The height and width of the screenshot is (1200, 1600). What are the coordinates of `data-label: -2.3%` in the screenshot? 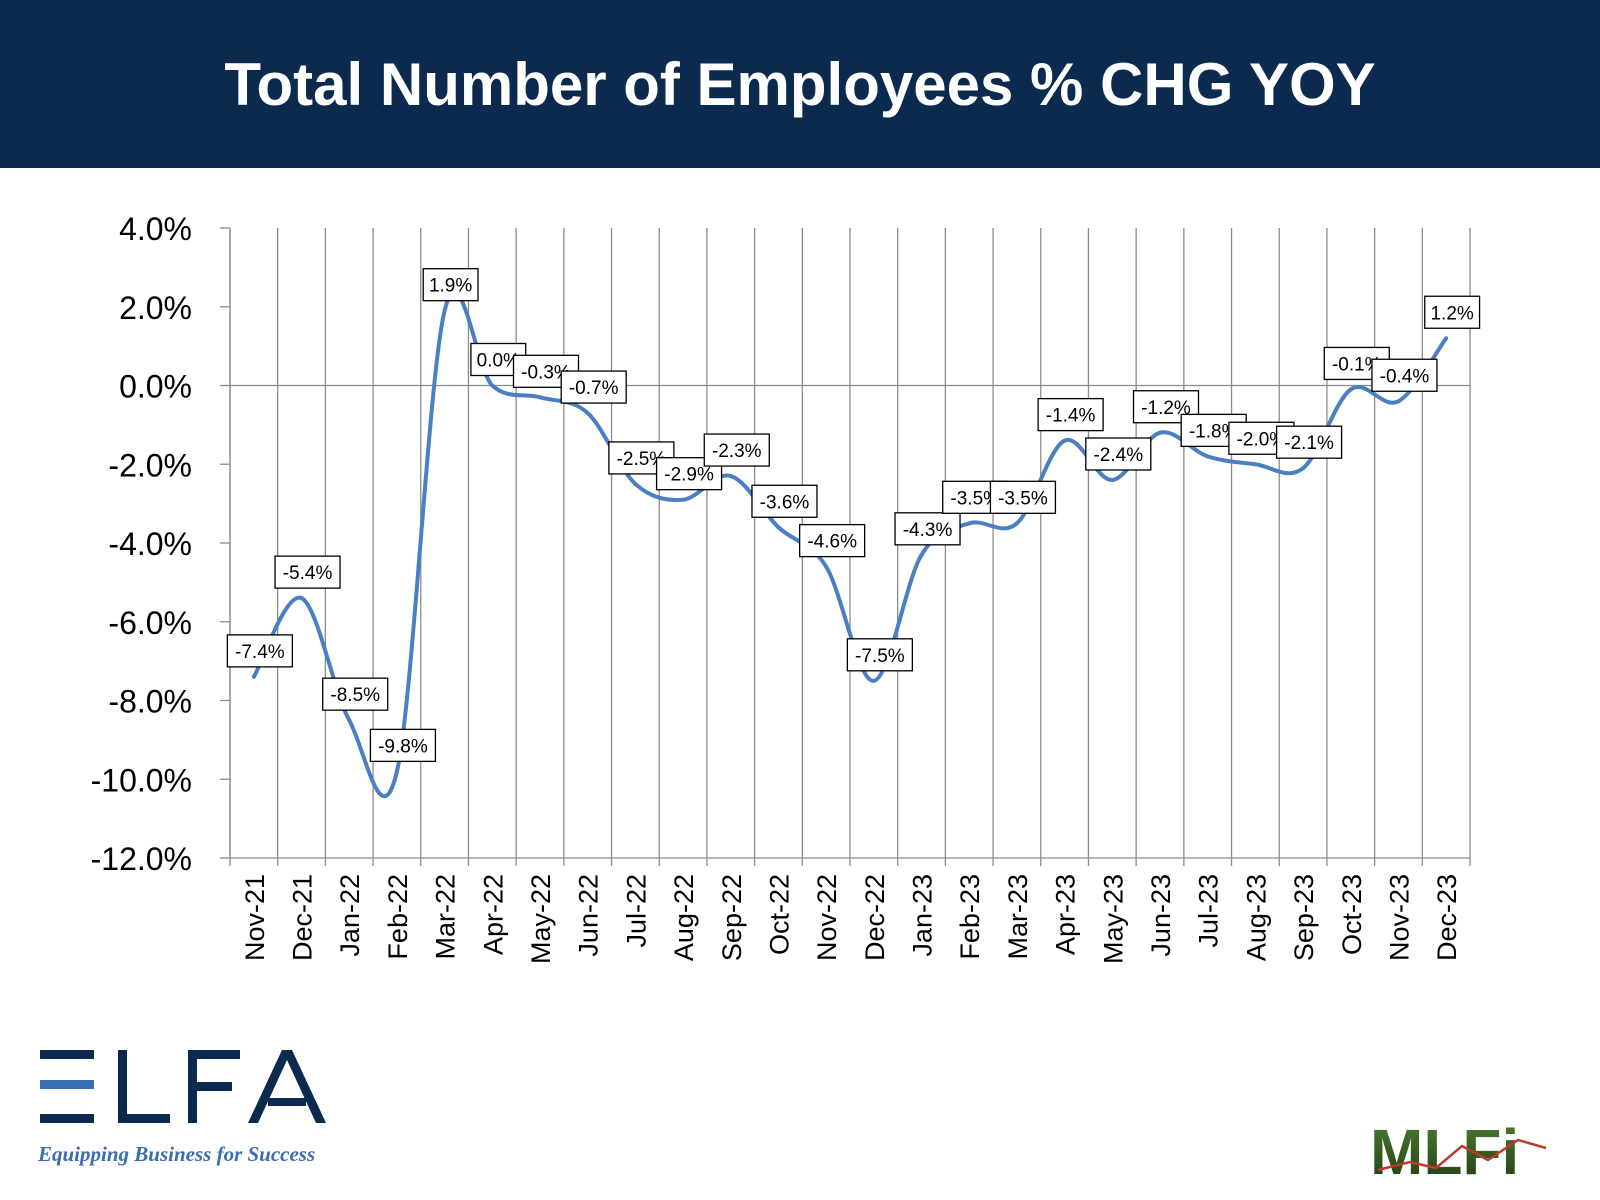 It's located at (737, 451).